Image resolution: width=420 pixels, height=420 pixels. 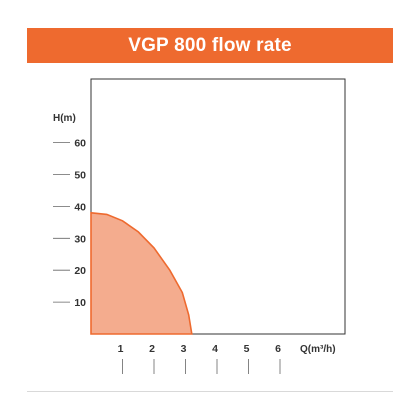 I want to click on y-tick-label: 30, so click(x=80, y=239).